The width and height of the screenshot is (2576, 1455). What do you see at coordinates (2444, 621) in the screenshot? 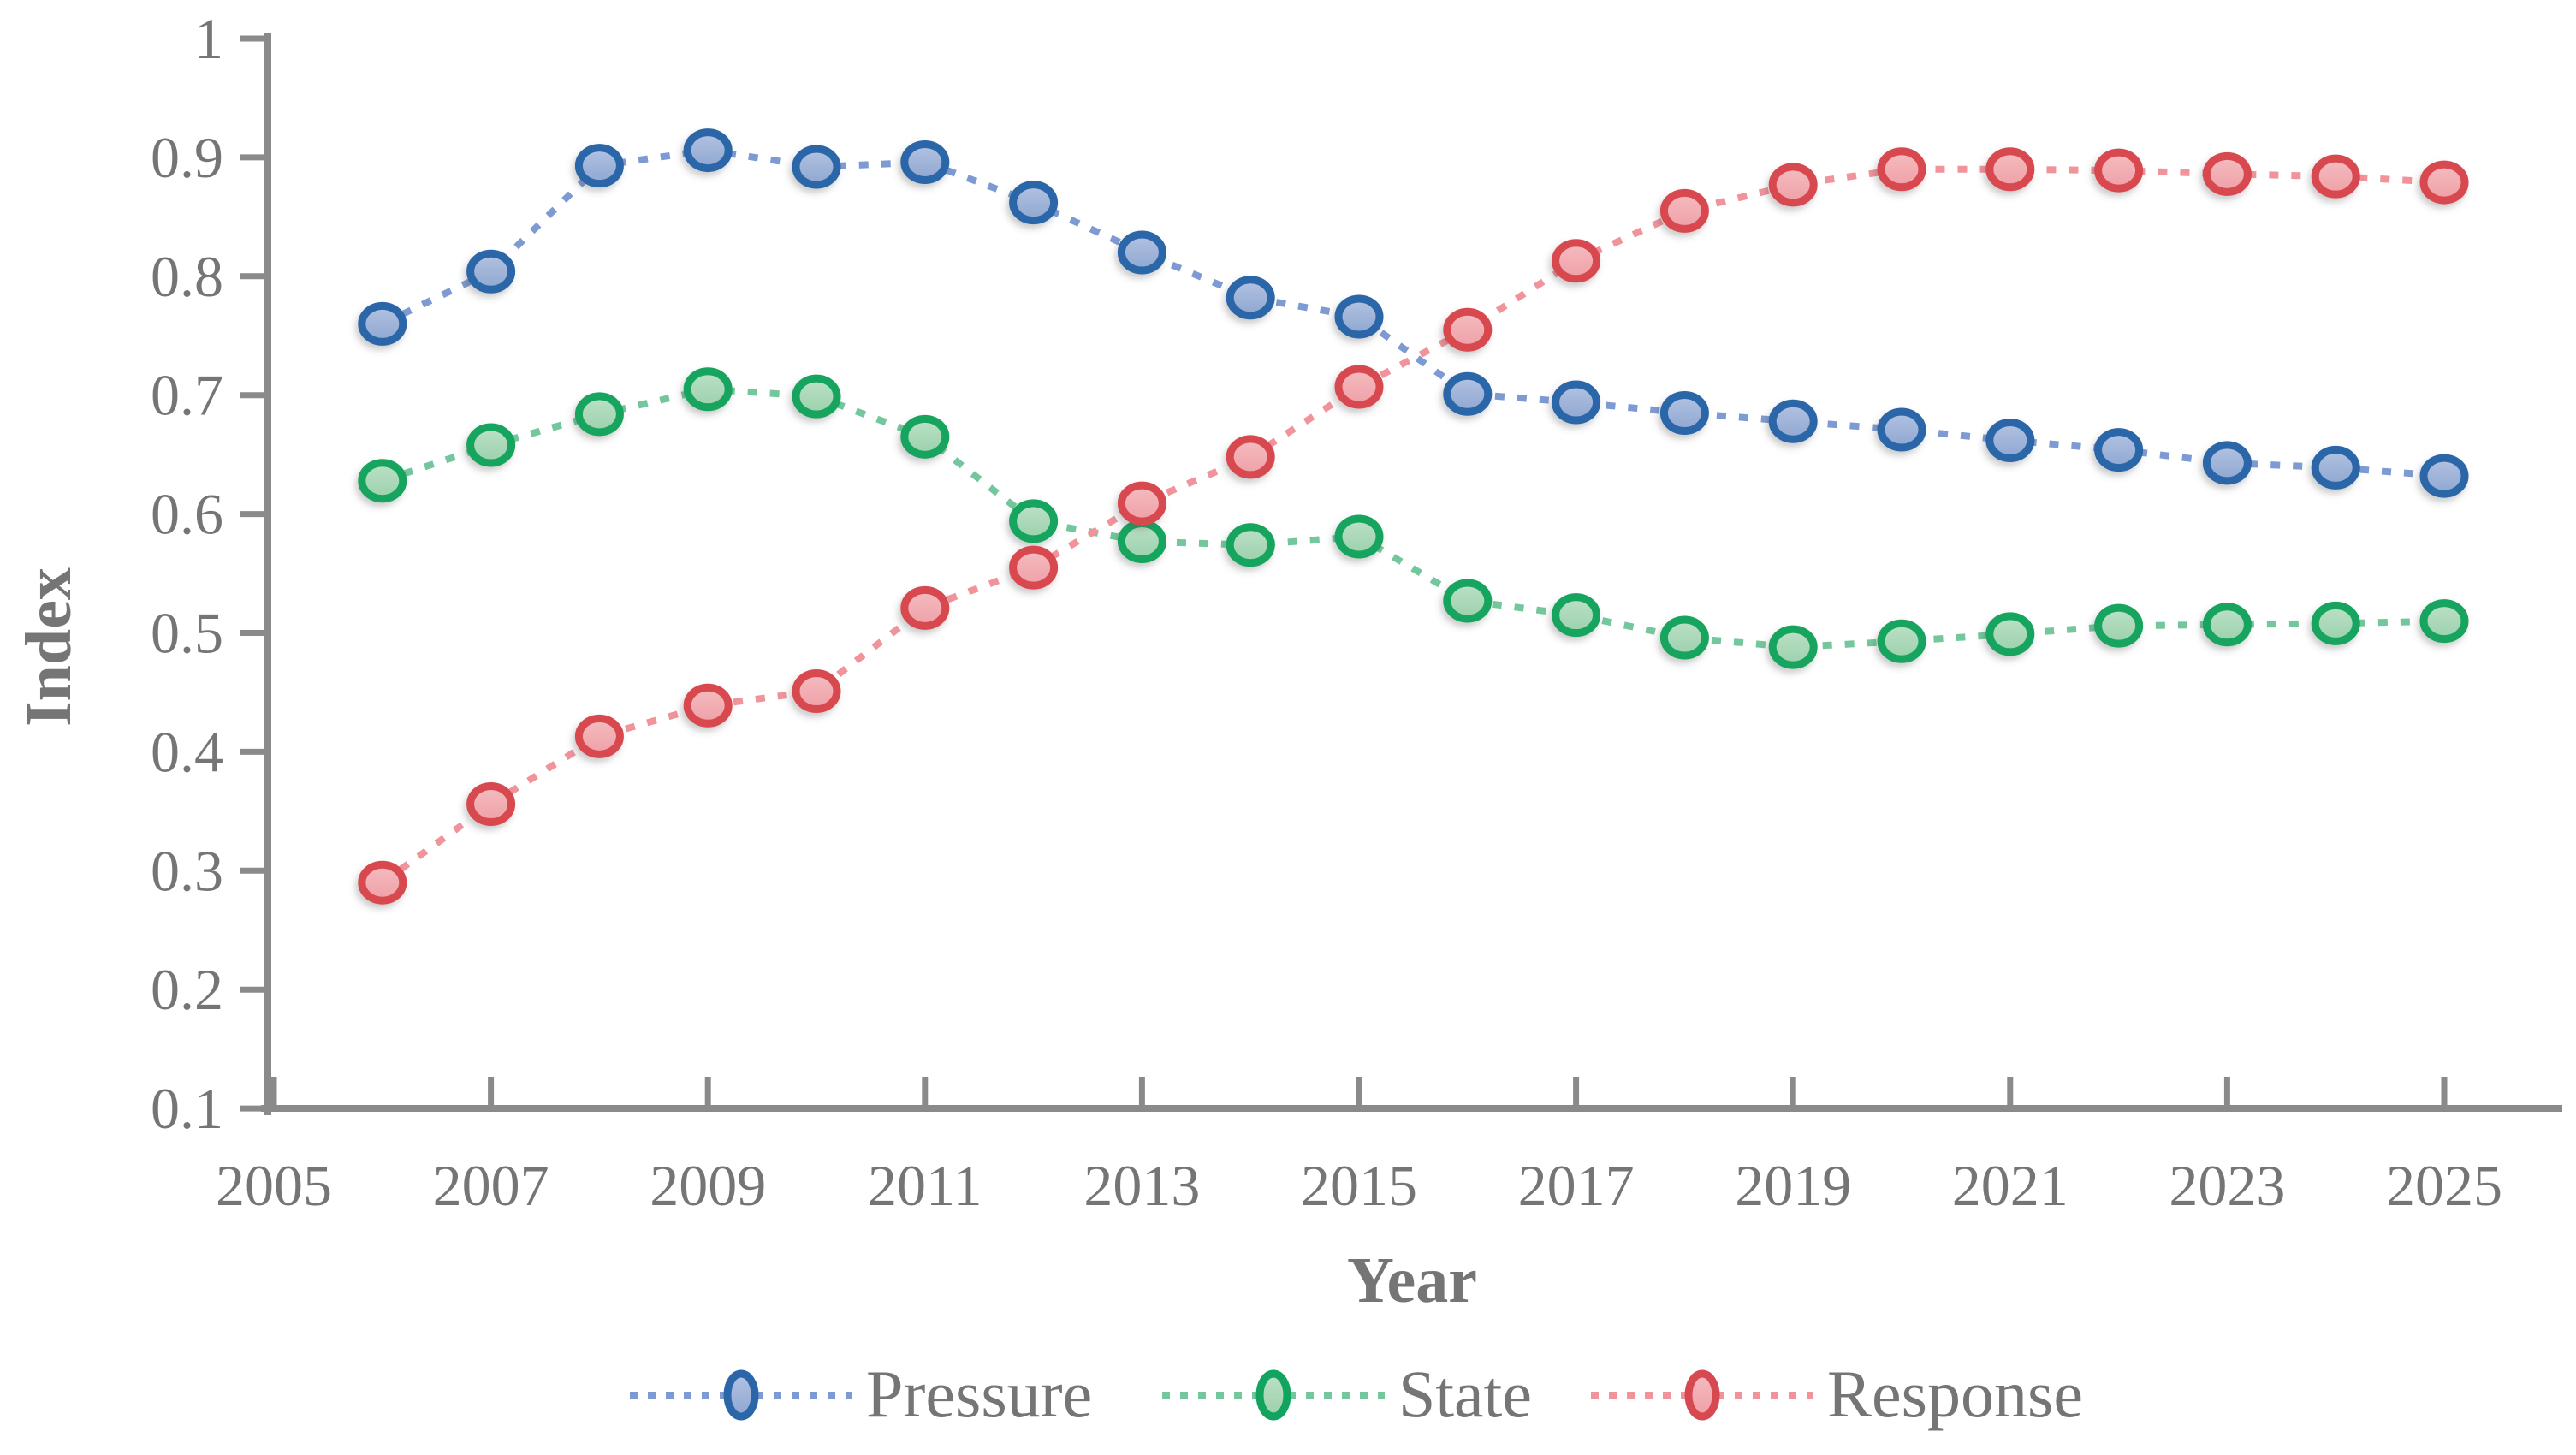
I see `state-marker-2025` at bounding box center [2444, 621].